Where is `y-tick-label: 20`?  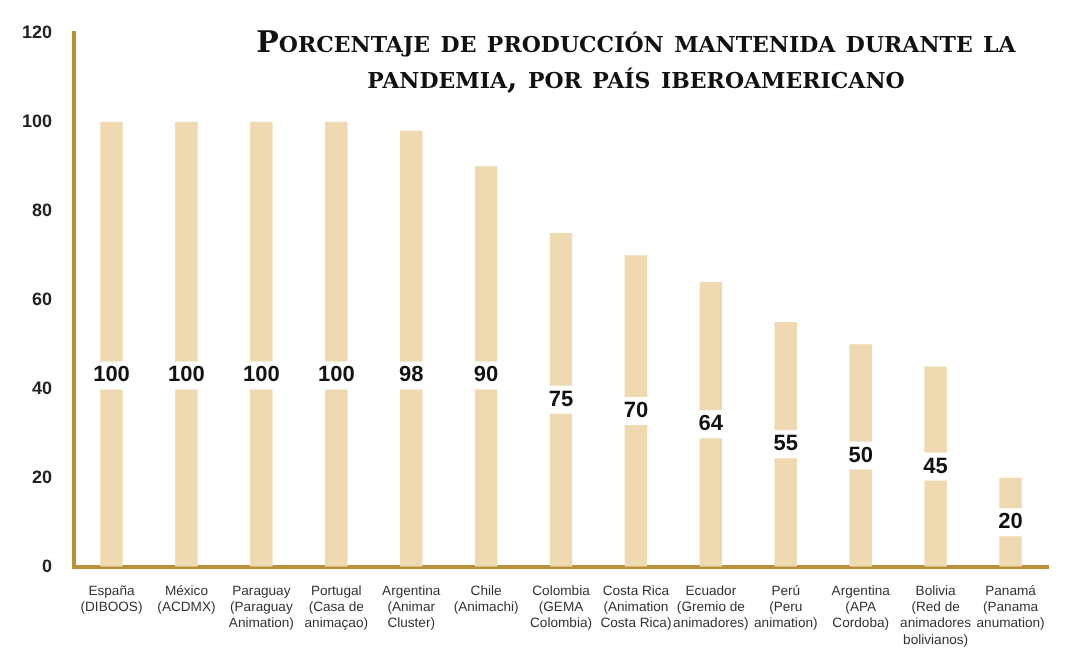 y-tick-label: 20 is located at coordinates (42, 476).